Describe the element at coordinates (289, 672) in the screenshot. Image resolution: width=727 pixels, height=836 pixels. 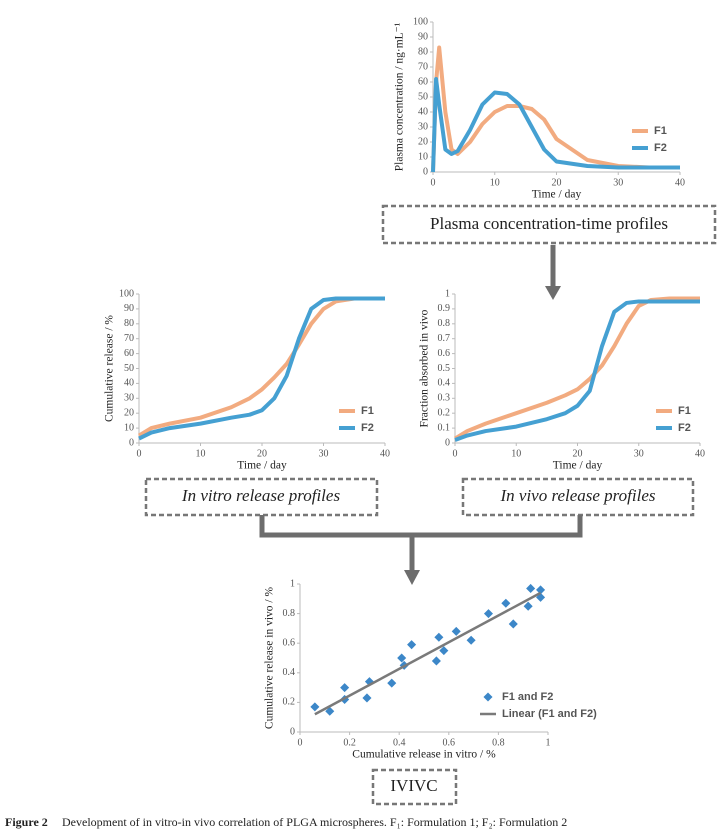
I see `y-tick-label: 0.4` at that location.